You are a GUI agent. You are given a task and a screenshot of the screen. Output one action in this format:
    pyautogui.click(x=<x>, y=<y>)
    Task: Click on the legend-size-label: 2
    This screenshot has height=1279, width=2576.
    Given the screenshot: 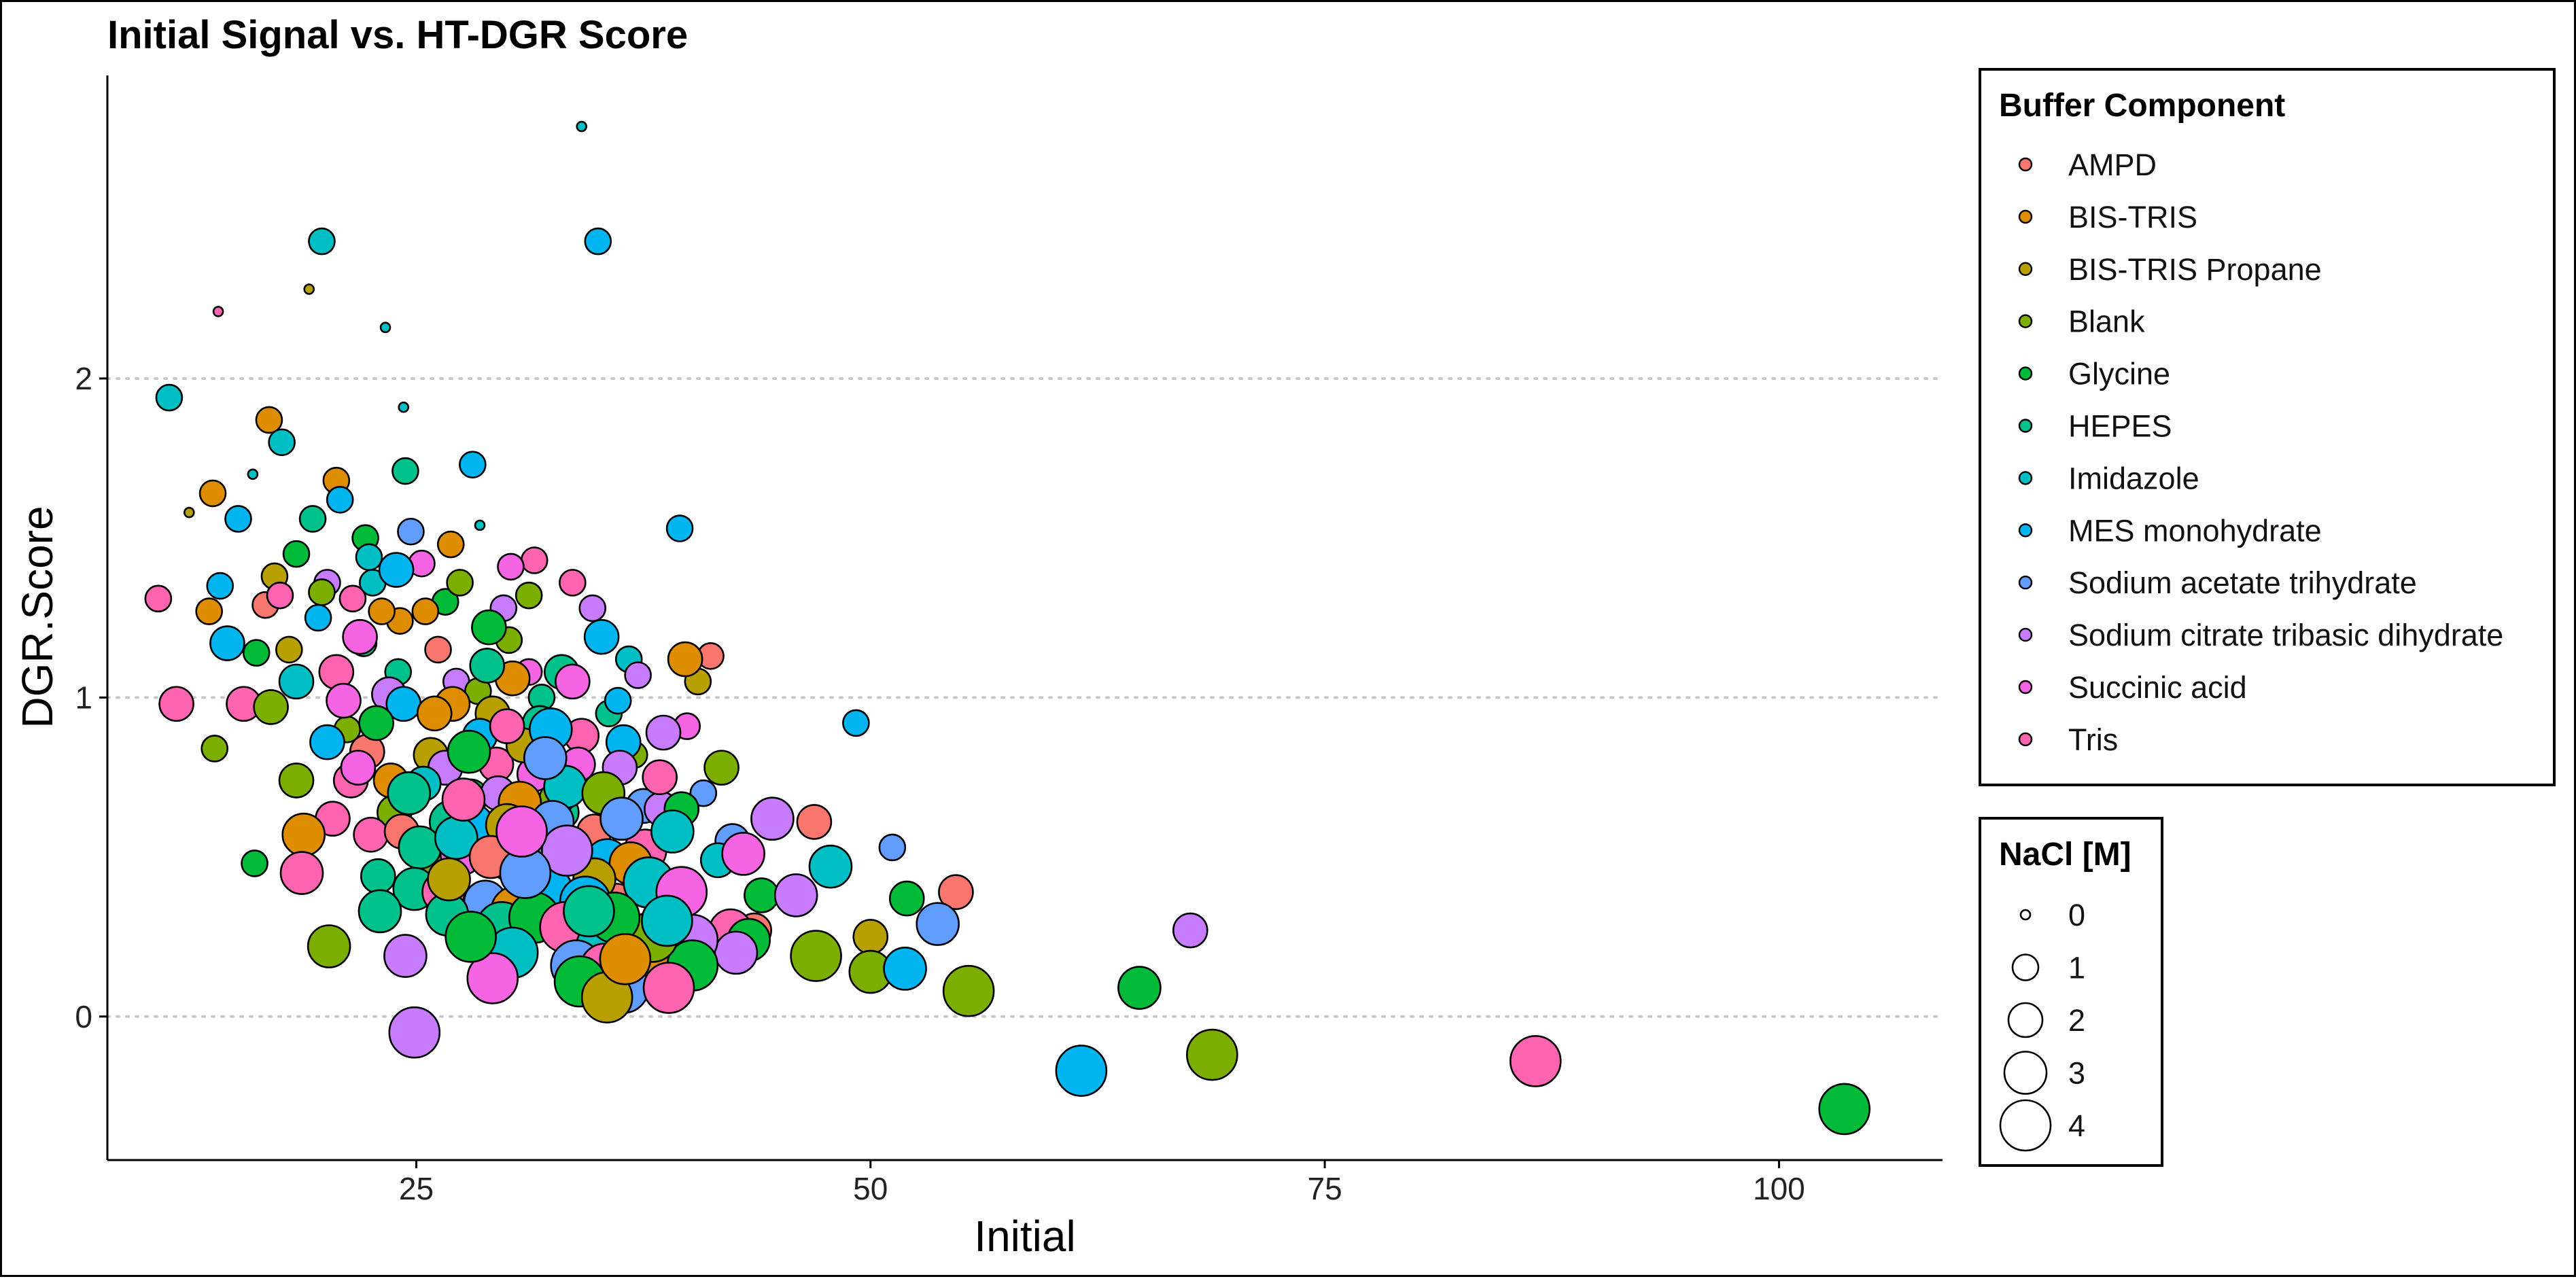 What is the action you would take?
    pyautogui.click(x=2076, y=1021)
    